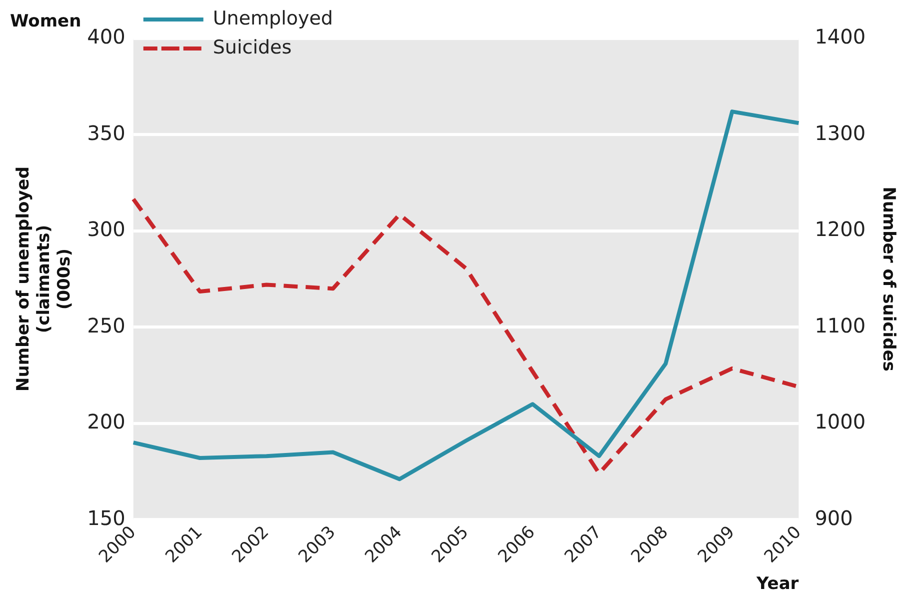 This screenshot has height=599, width=912. I want to click on y-tick-label: 400, so click(106, 36).